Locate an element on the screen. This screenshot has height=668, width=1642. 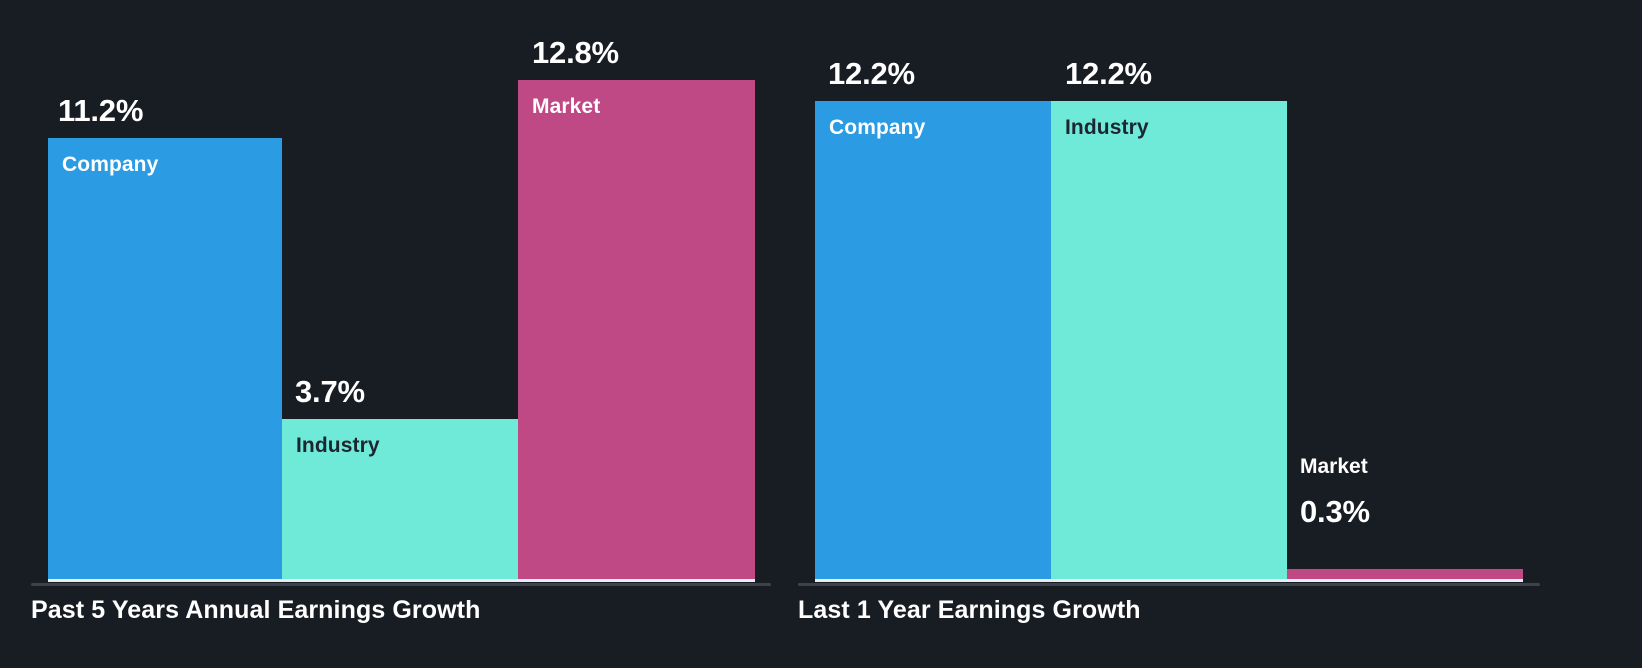
bar-label-company-1y: Company is located at coordinates (877, 127).